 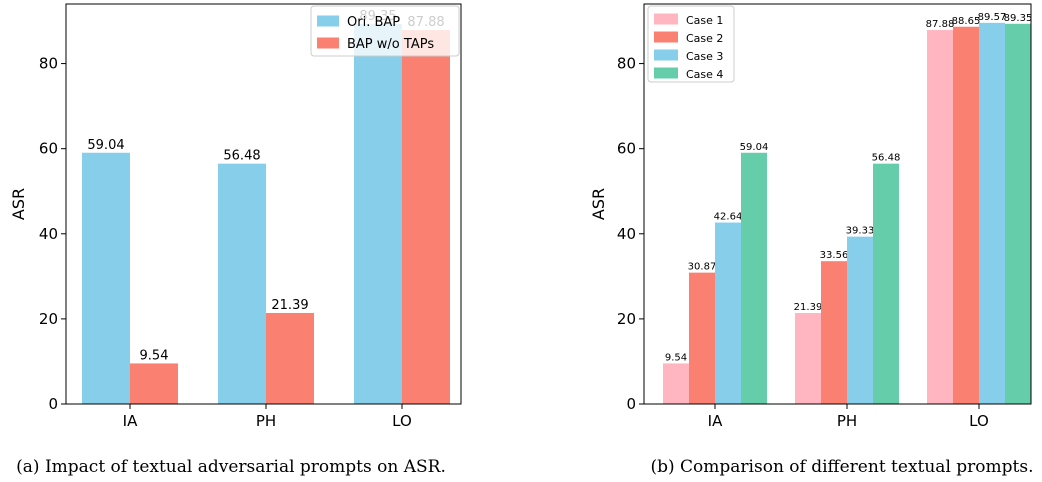 What do you see at coordinates (154, 355) in the screenshot?
I see `data-label-a-2-ia: 9.54` at bounding box center [154, 355].